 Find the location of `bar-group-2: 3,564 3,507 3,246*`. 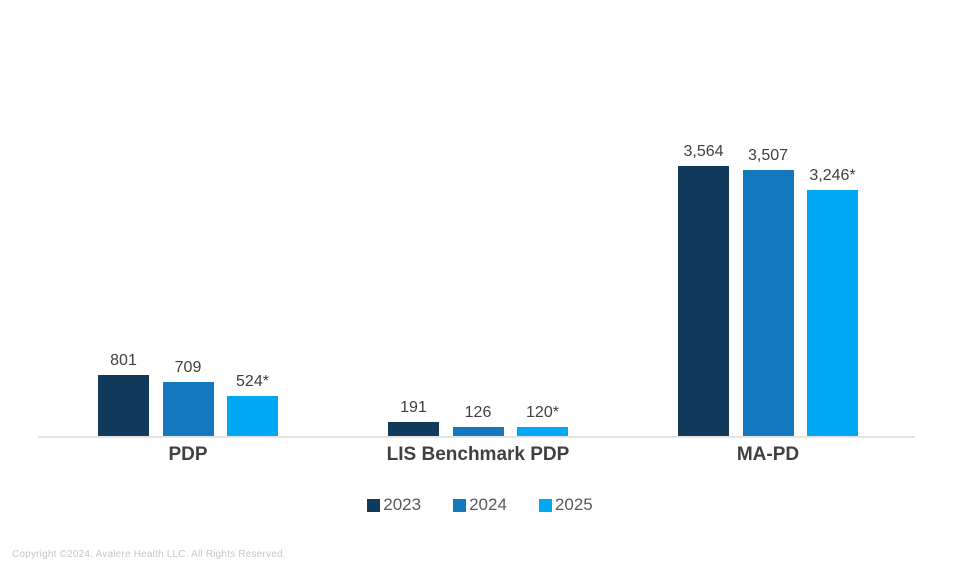

bar-group-2: 3,564 3,507 3,246* is located at coordinates (768, 289).